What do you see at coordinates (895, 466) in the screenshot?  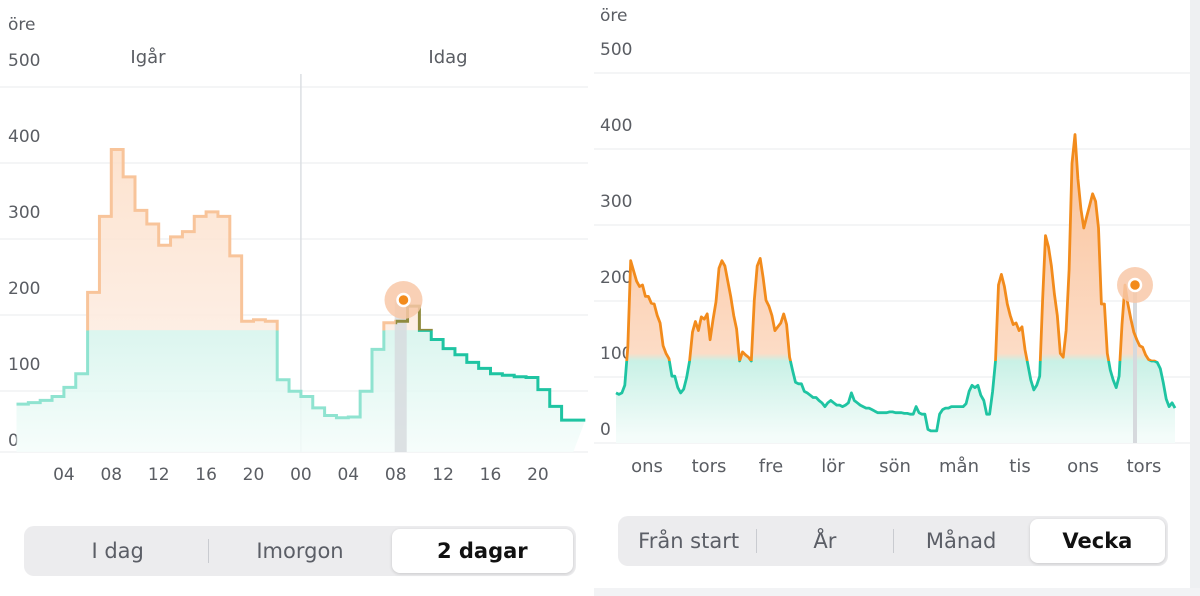 I see `x-tick-label: sön` at bounding box center [895, 466].